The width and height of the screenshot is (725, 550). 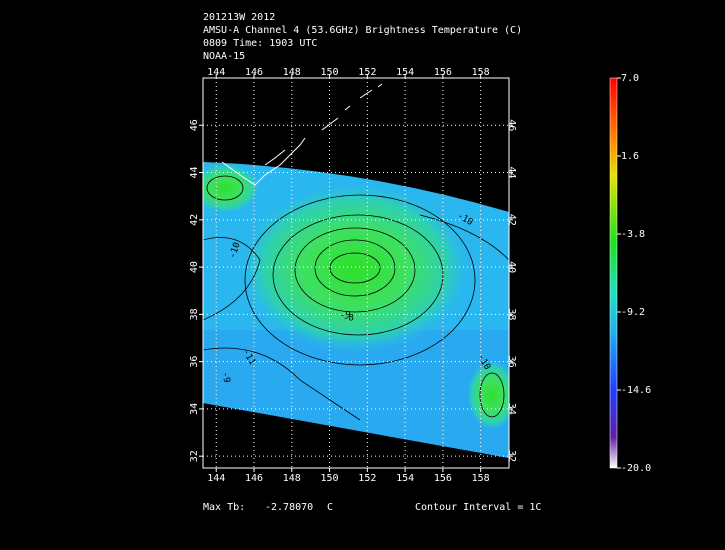 What do you see at coordinates (633, 312) in the screenshot?
I see `colorbar-label: -9.2` at bounding box center [633, 312].